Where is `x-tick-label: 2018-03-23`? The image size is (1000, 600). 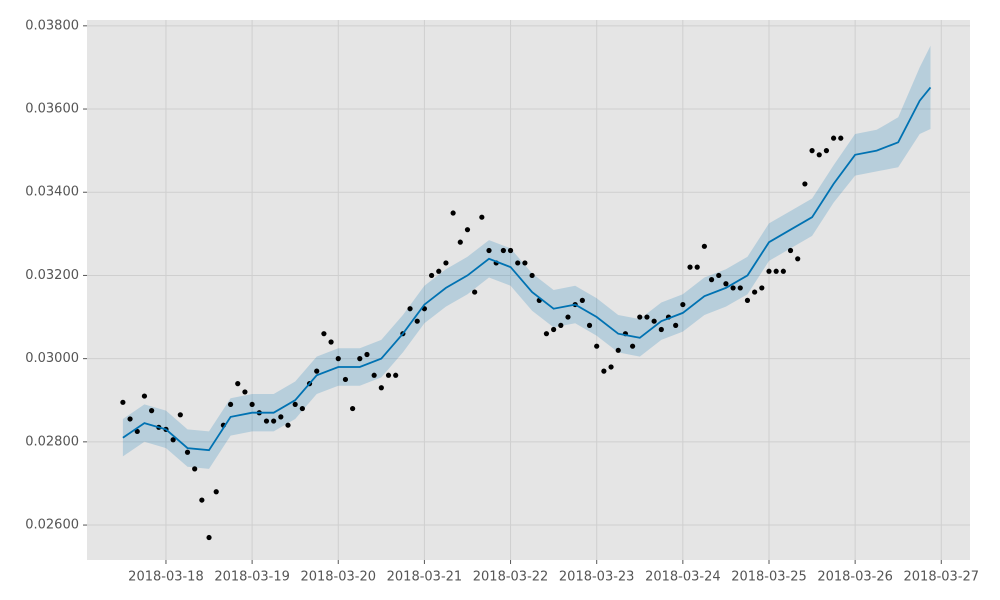
x-tick-label: 2018-03-23 is located at coordinates (597, 577).